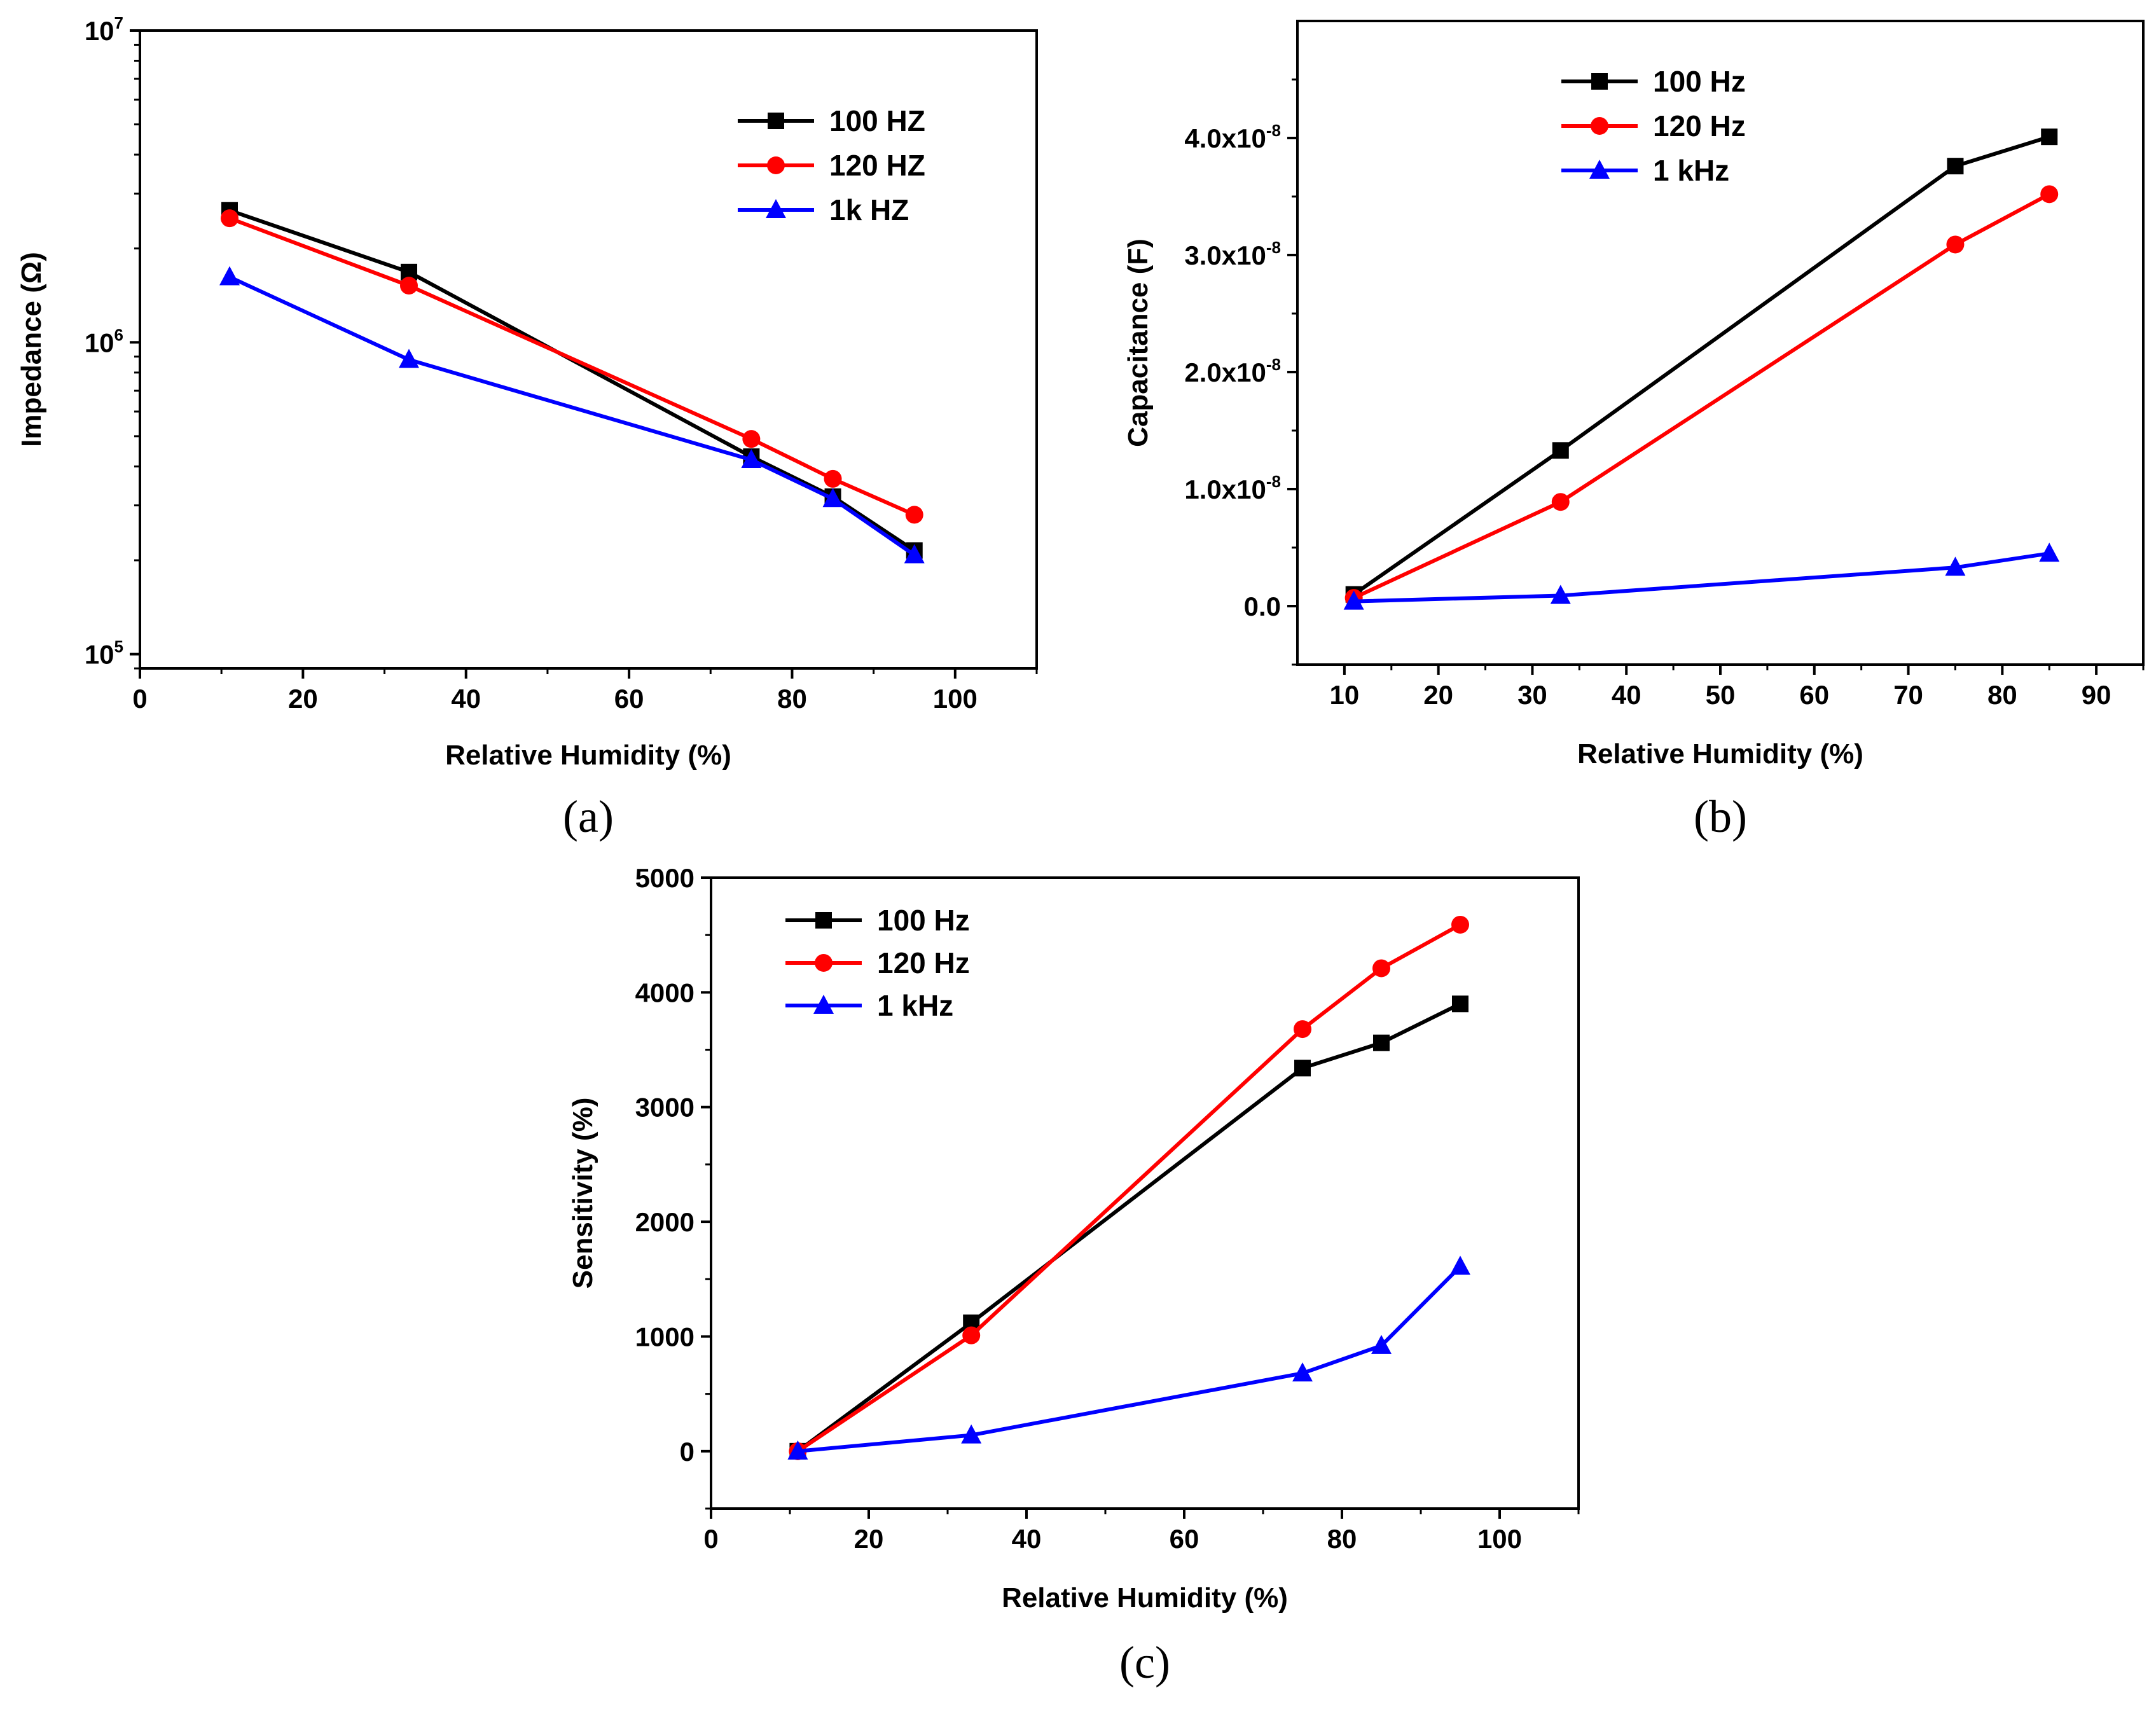  I want to click on x-tick-label: 50, so click(1721, 695).